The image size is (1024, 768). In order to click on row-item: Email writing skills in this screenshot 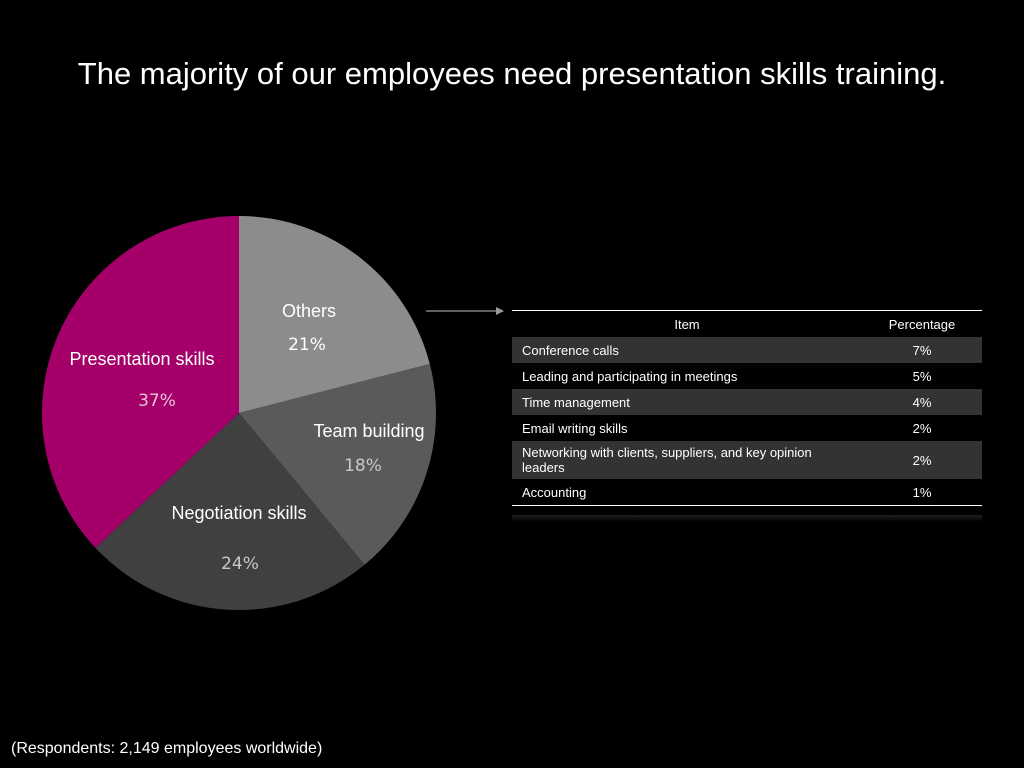, I will do `click(687, 428)`.